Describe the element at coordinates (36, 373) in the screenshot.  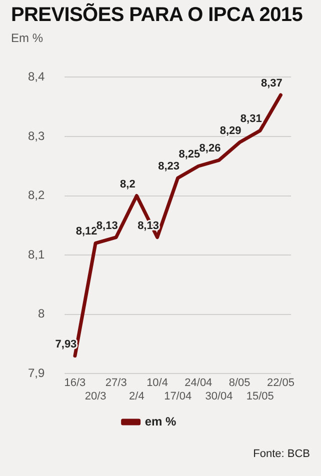
I see `y-tick-label: 7,9` at that location.